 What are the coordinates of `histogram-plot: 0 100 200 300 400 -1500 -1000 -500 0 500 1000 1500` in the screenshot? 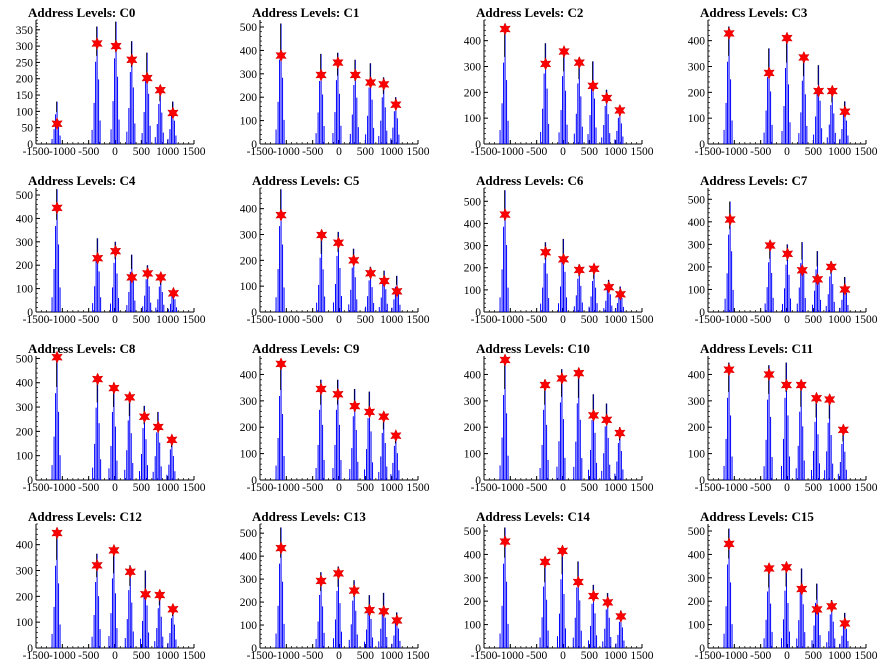 It's located at (559, 88).